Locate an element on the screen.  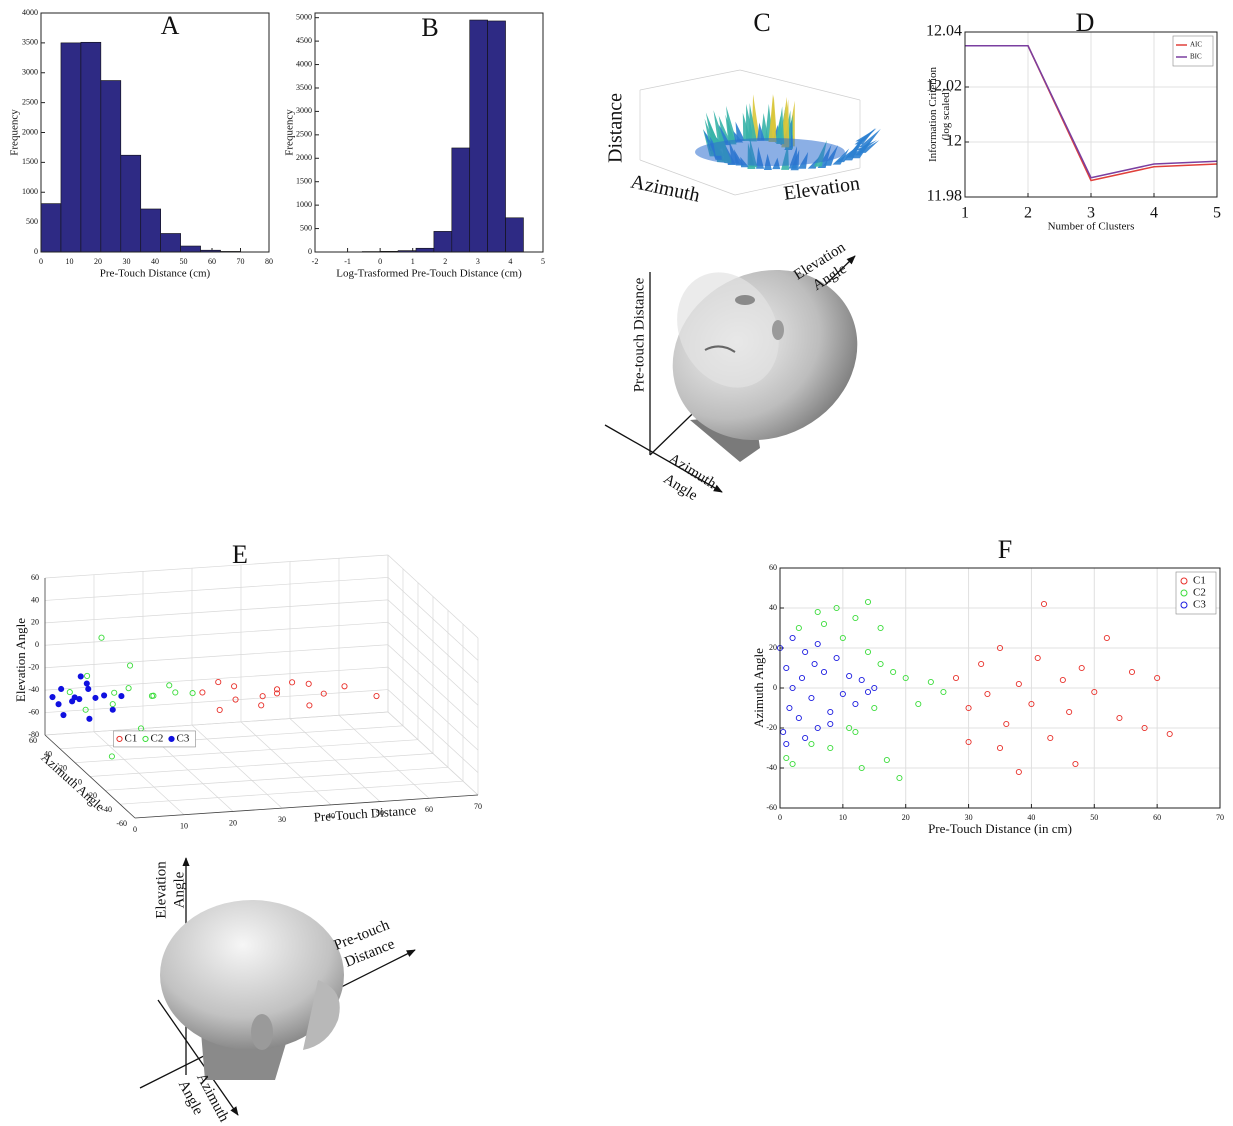
x-tick-label: 10 is located at coordinates (184, 826).